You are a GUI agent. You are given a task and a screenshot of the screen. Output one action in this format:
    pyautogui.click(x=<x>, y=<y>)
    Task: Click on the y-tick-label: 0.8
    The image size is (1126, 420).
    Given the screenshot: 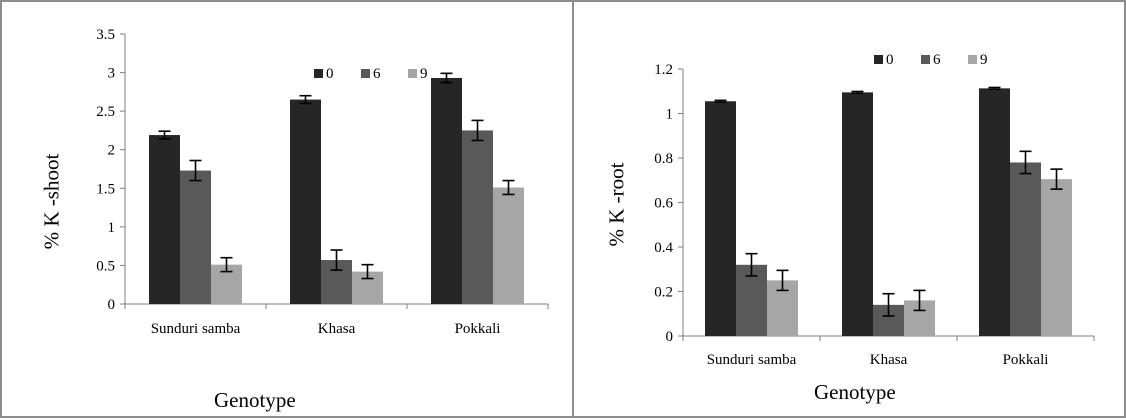 What is the action you would take?
    pyautogui.click(x=663, y=159)
    